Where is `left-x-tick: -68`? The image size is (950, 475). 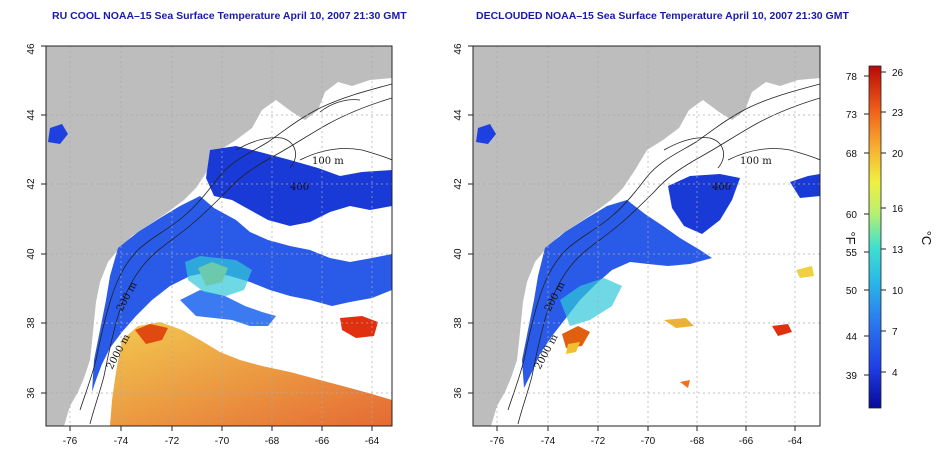 left-x-tick: -68 is located at coordinates (272, 441).